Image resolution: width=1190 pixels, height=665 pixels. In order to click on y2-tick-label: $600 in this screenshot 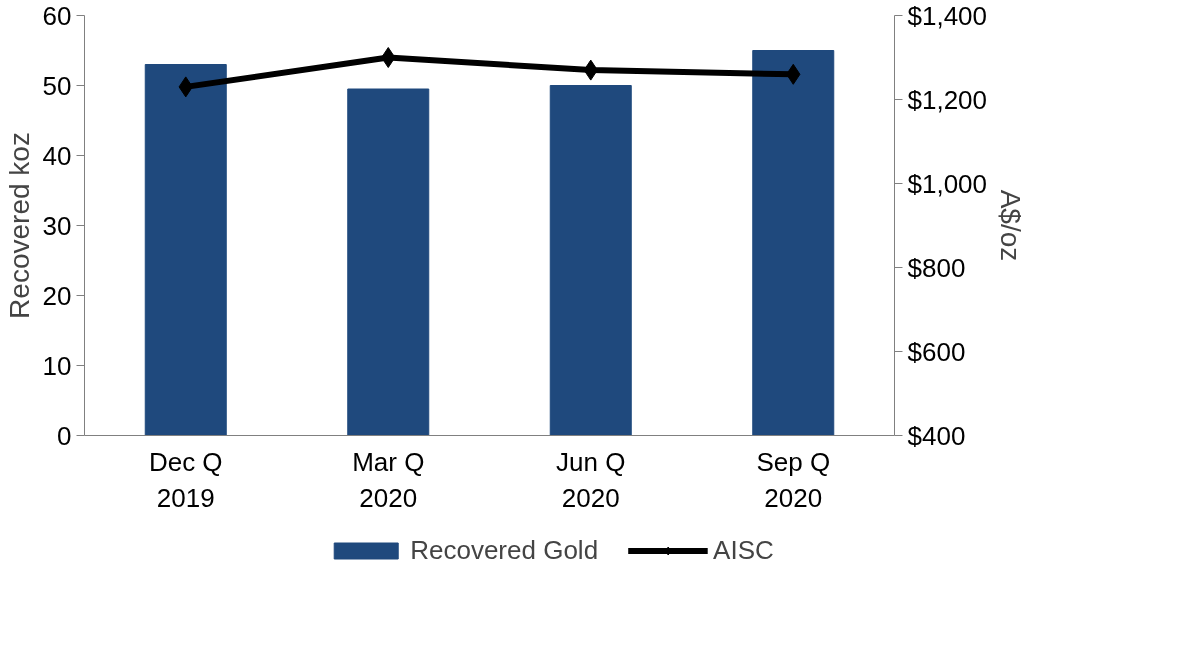, I will do `click(936, 351)`.